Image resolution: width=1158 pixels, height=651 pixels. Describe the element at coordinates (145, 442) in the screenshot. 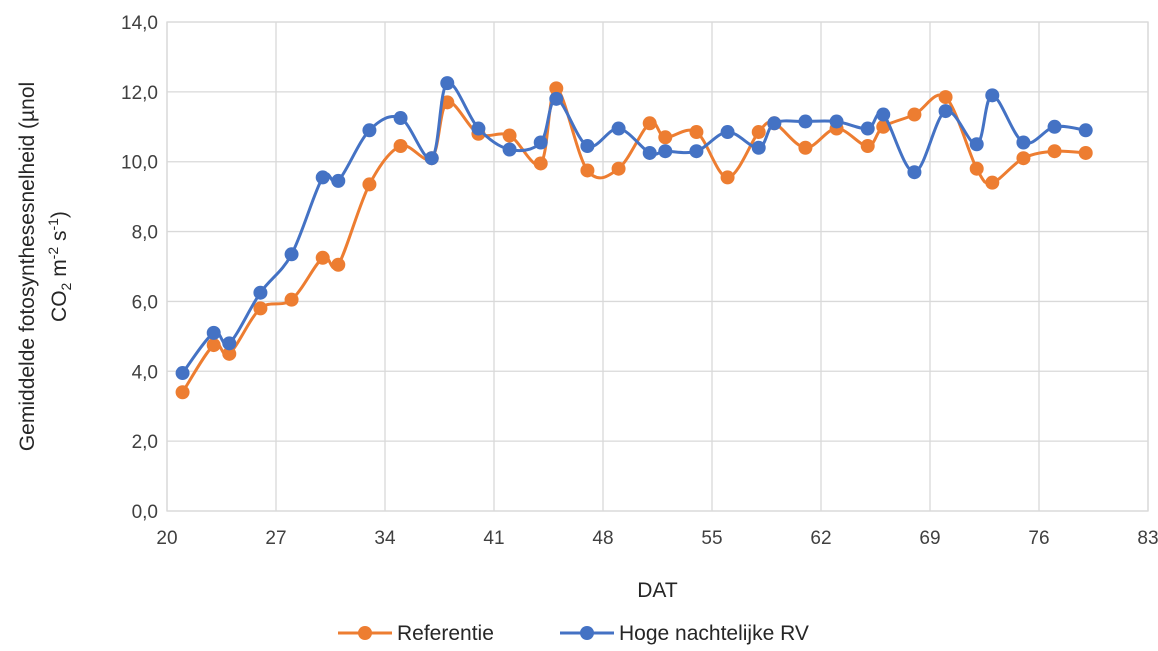

I see `y-tick-label: 2,0` at that location.